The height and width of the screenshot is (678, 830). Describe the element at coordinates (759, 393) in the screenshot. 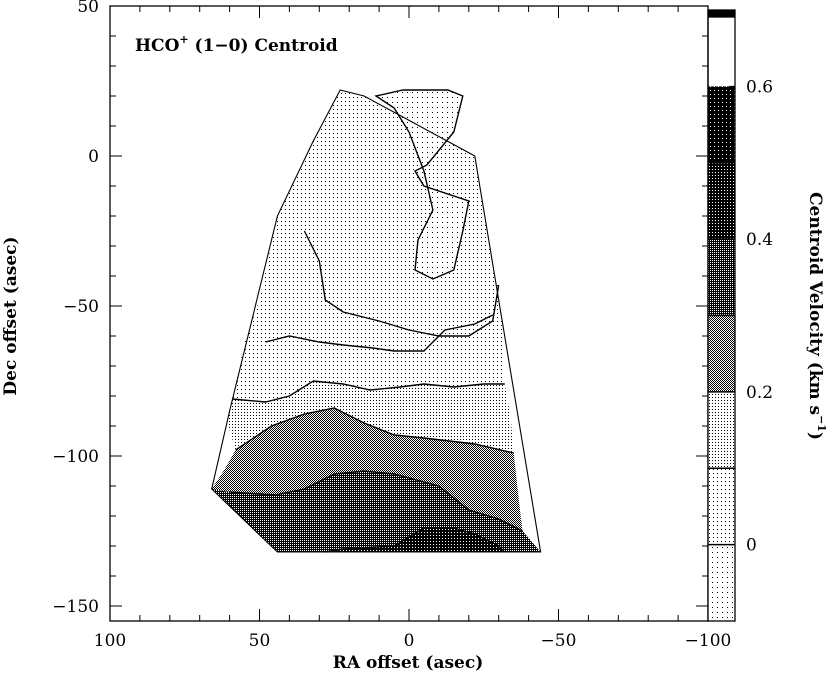

I see `colorbar-tick-label: 0.2` at that location.